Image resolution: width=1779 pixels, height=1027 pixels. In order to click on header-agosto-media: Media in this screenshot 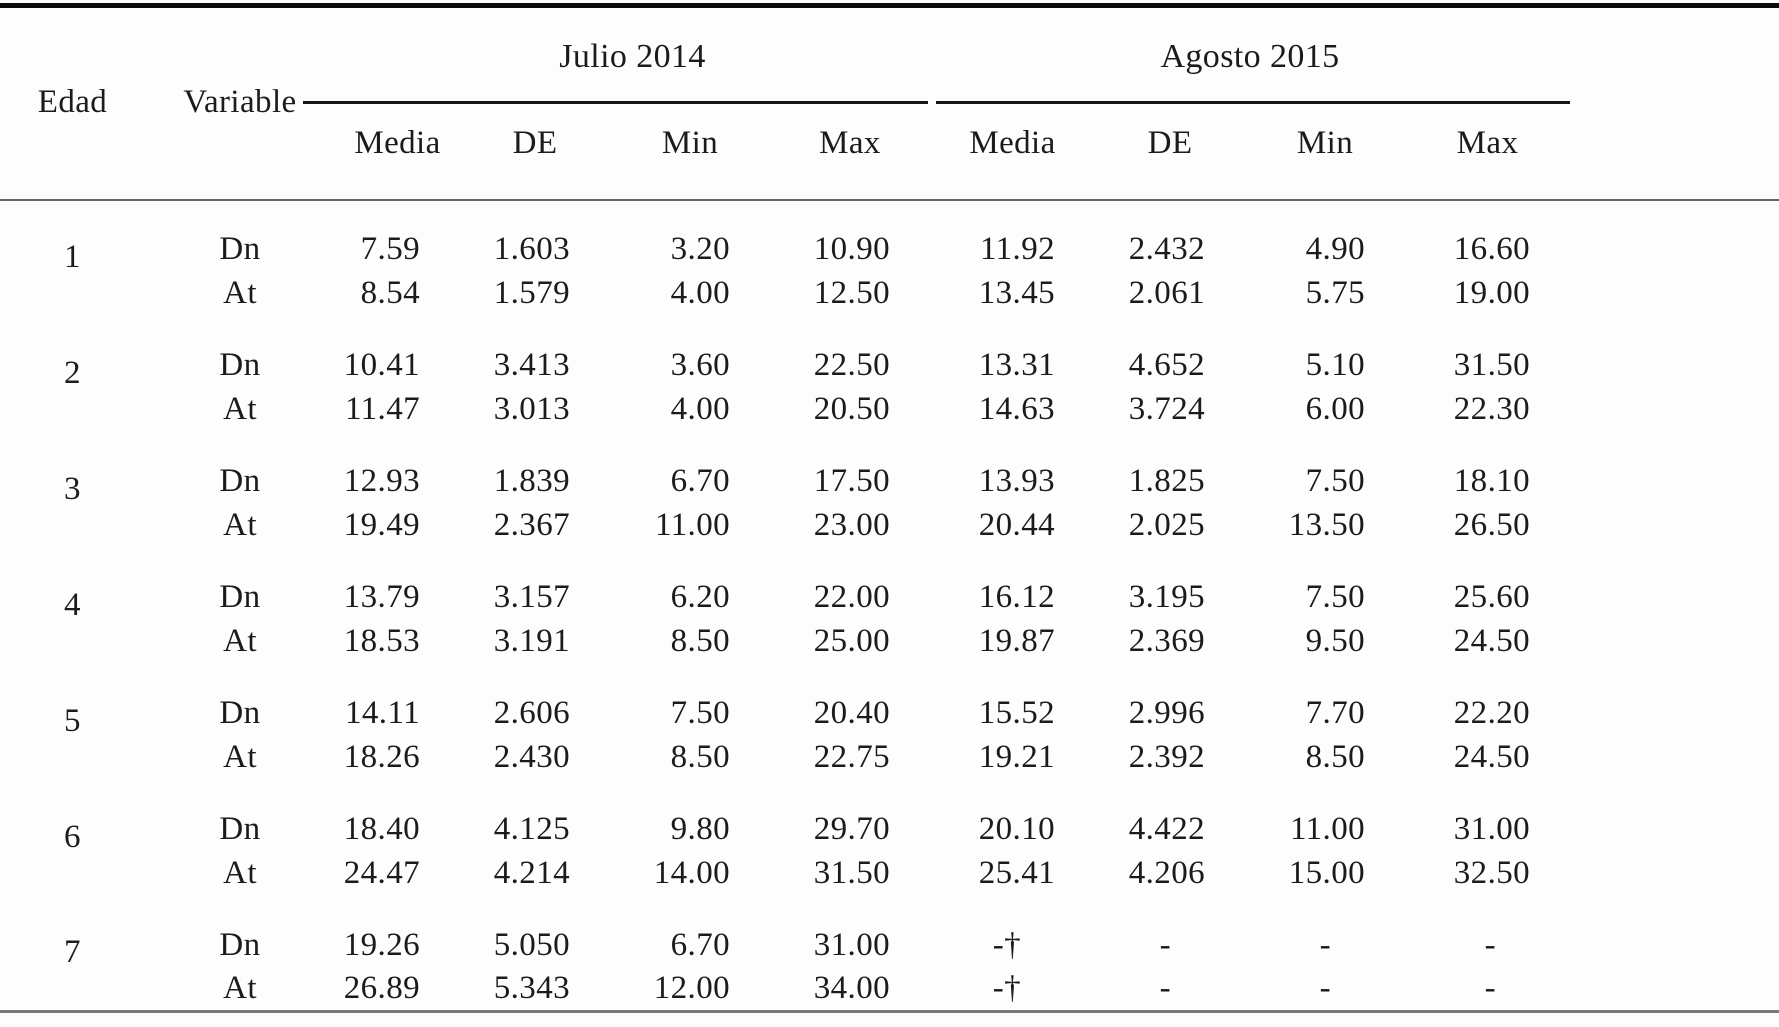, I will do `click(1012, 143)`.